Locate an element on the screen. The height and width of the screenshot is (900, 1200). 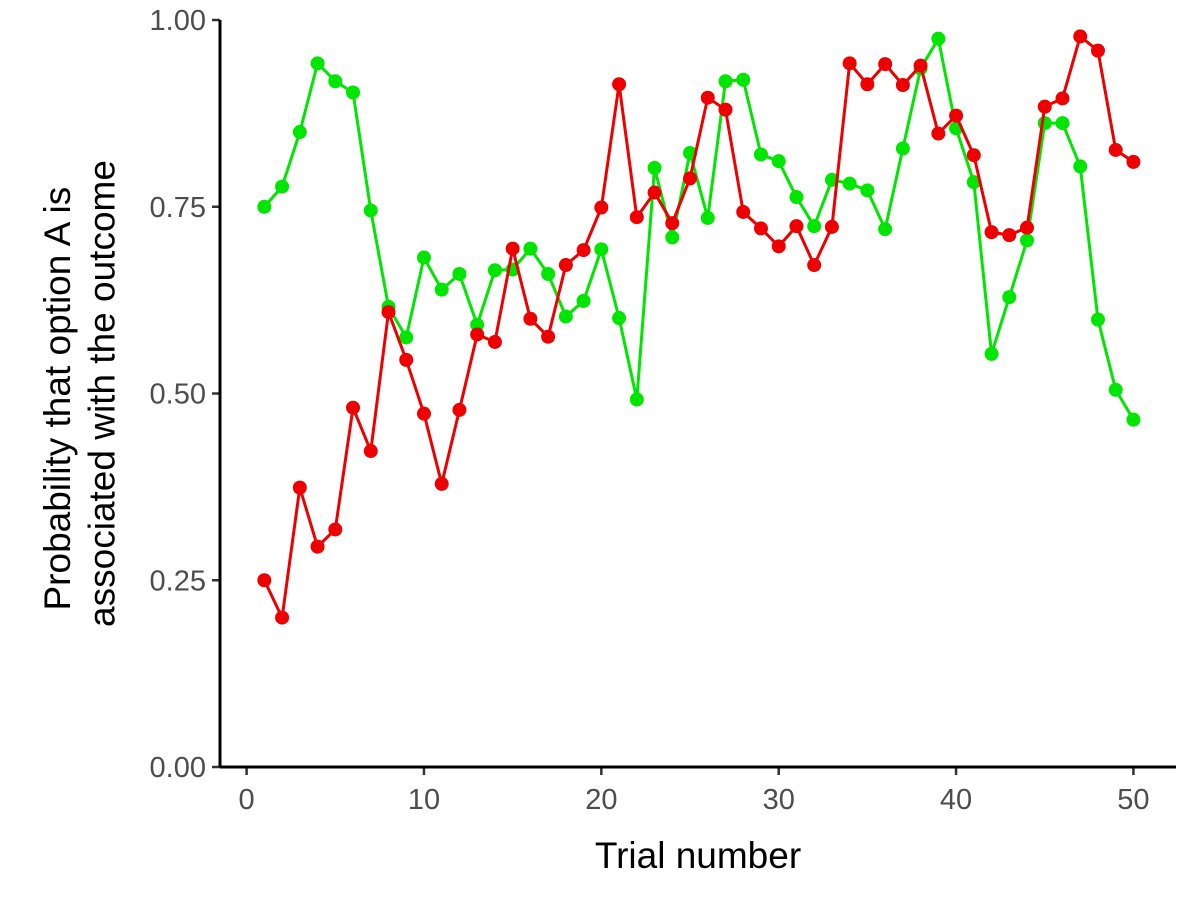
x-tick-label: 50 is located at coordinates (1133, 800).